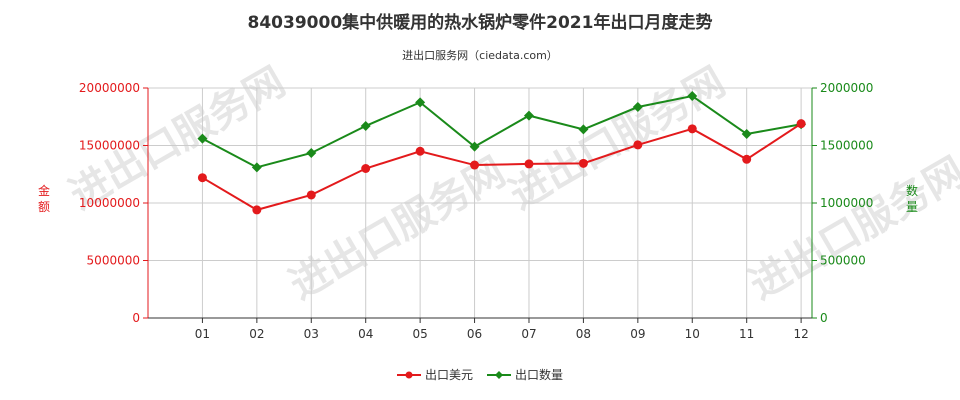  Describe the element at coordinates (474, 334) in the screenshot. I see `x-axis-tick-label: 06` at that location.